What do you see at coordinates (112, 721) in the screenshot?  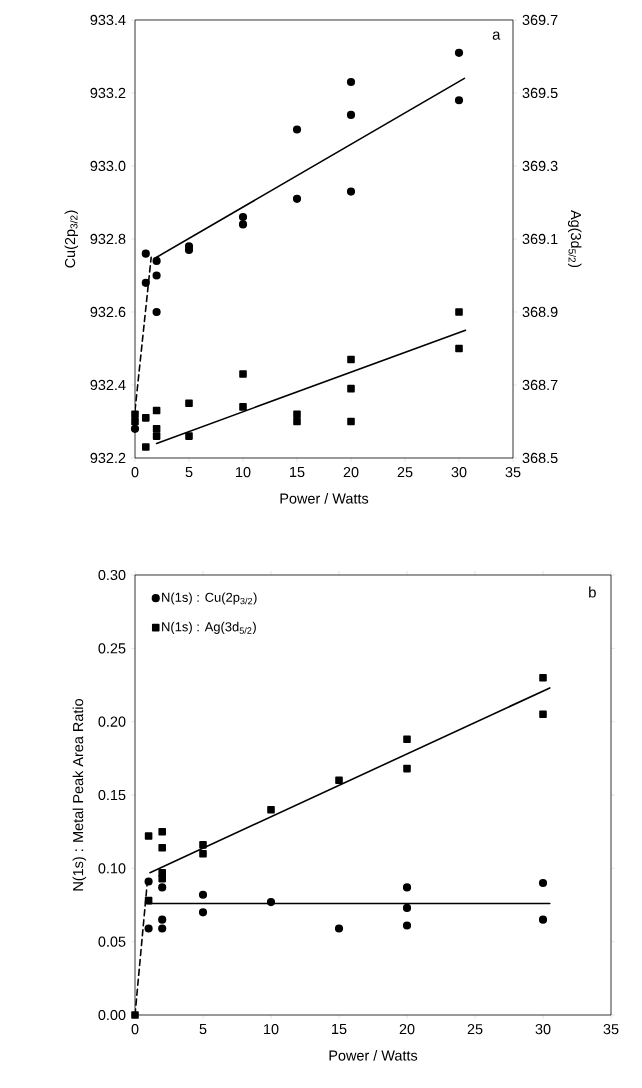 I see `y-tick-label: 0.20` at bounding box center [112, 721].